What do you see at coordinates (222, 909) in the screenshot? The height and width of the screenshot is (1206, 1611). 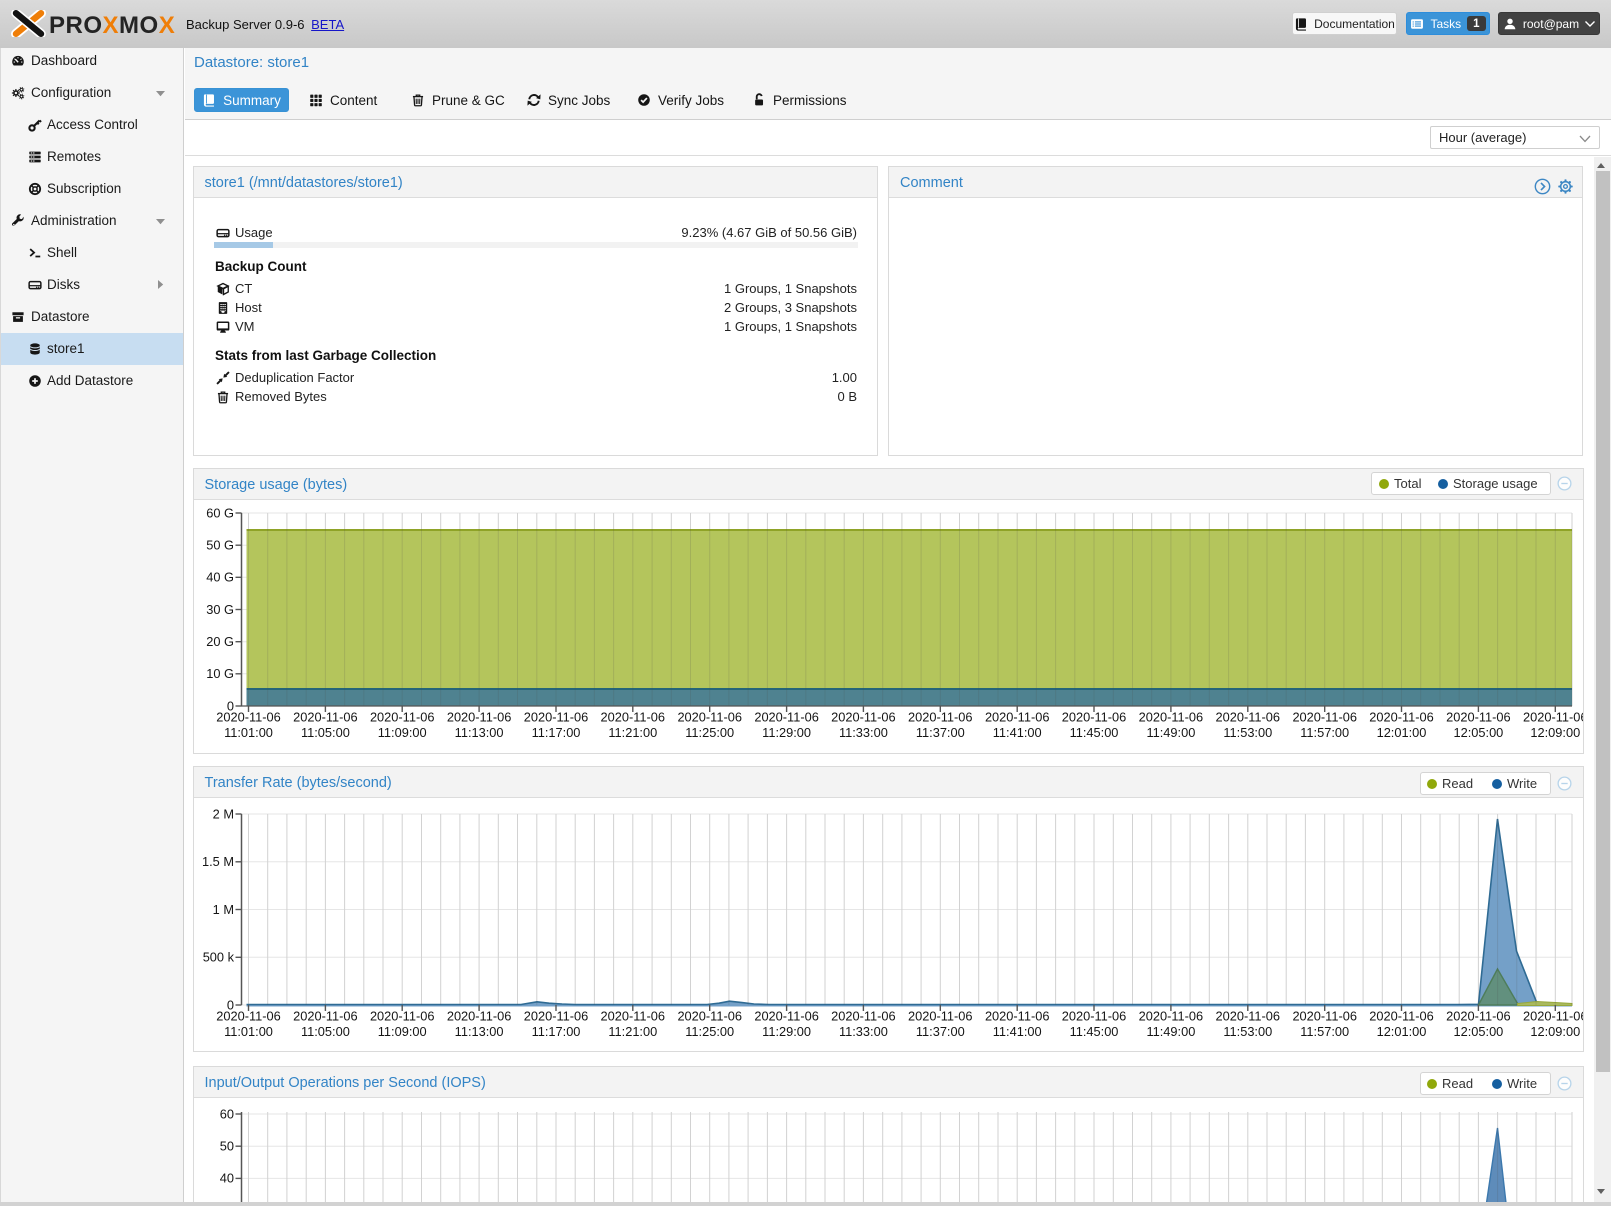 I see `svg-text: 1 M` at bounding box center [222, 909].